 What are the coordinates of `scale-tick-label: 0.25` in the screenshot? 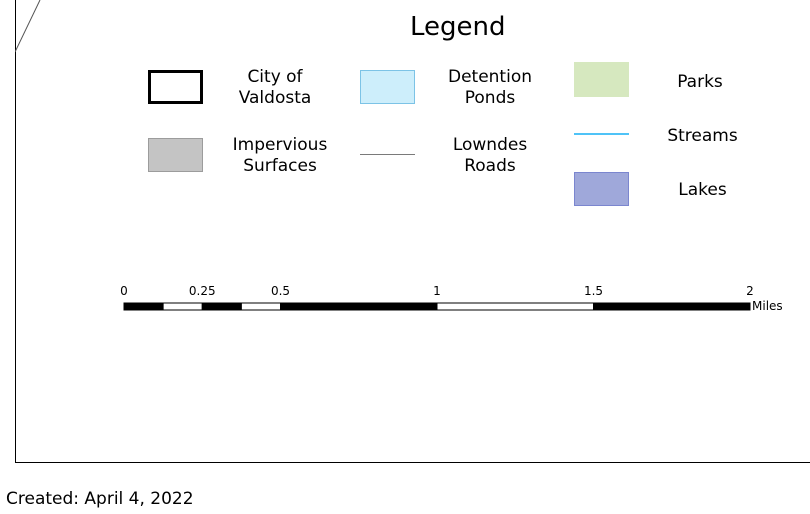 It's located at (202, 291).